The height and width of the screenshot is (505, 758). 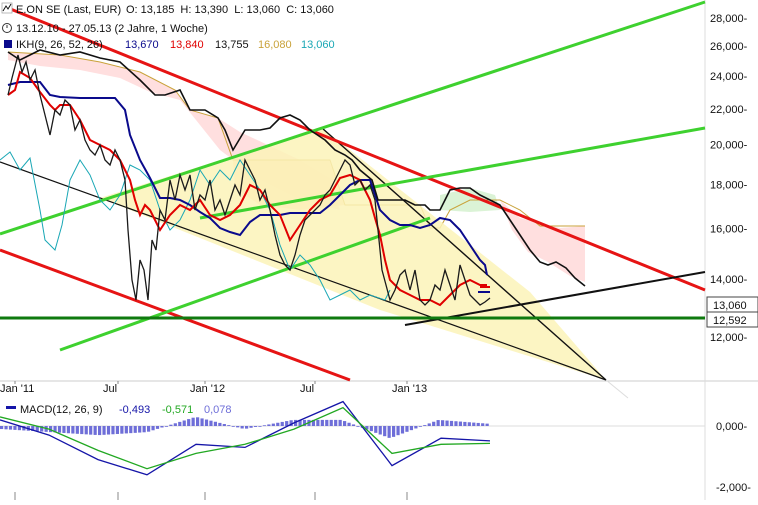 I want to click on x-tick-label: Jan '13, so click(x=409, y=389).